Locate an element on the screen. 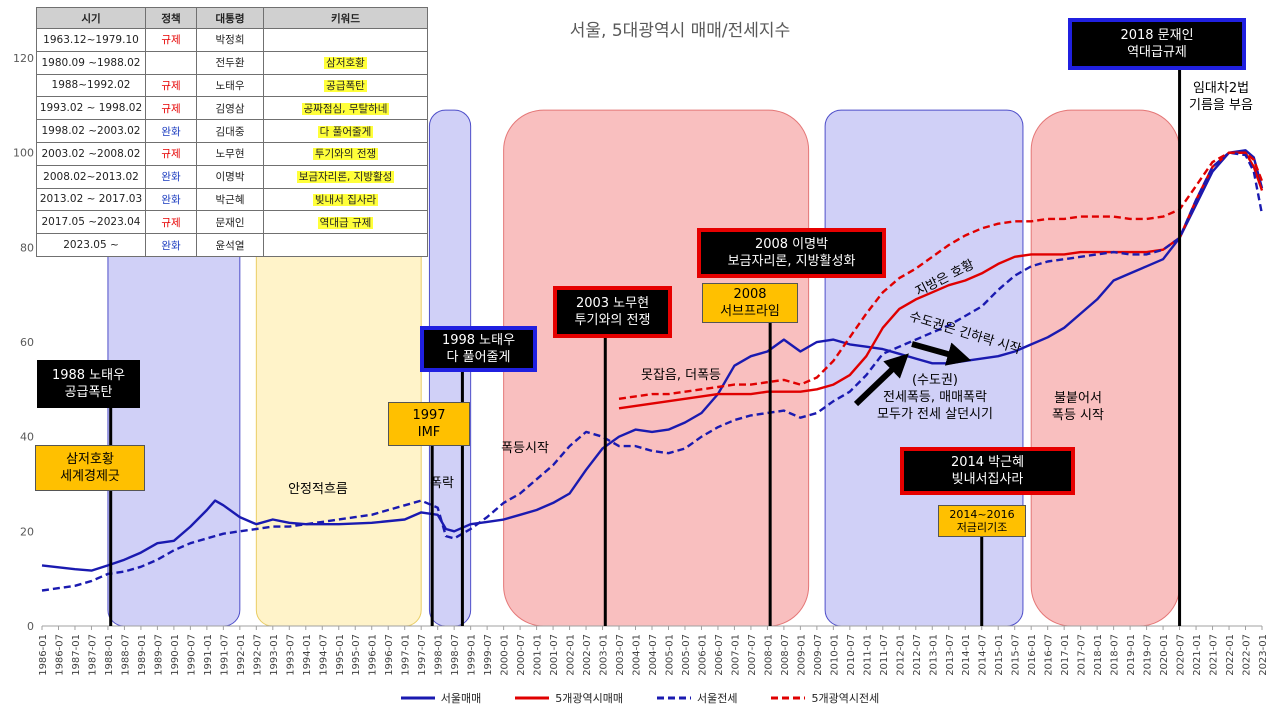 The height and width of the screenshot is (720, 1280). note-2014-line1: 2014 박근혜 is located at coordinates (987, 462).